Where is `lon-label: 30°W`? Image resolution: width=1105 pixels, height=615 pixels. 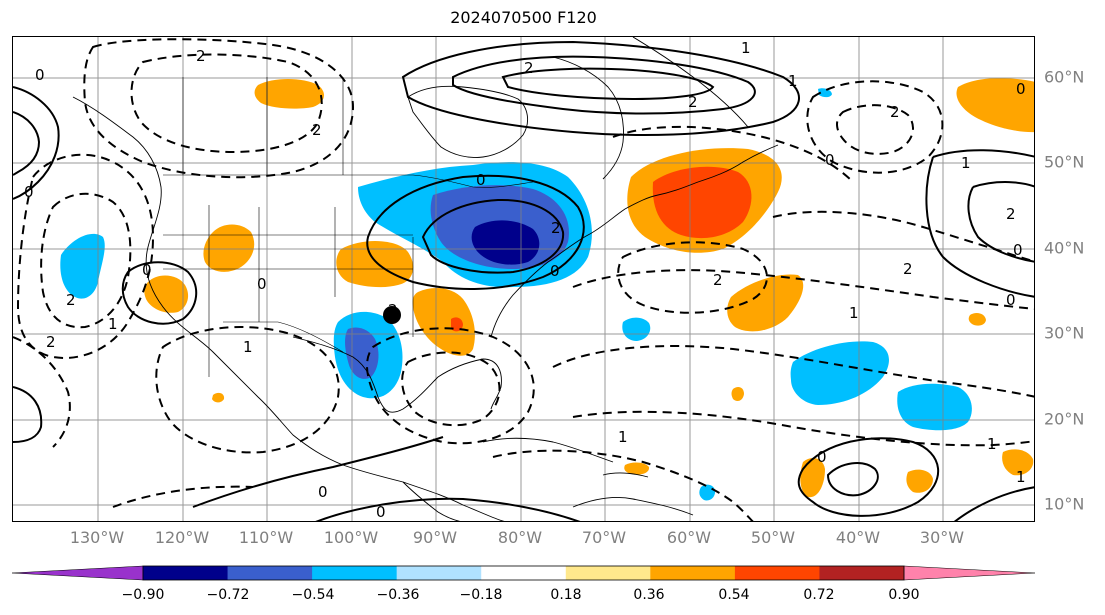 lon-label: 30°W is located at coordinates (942, 537).